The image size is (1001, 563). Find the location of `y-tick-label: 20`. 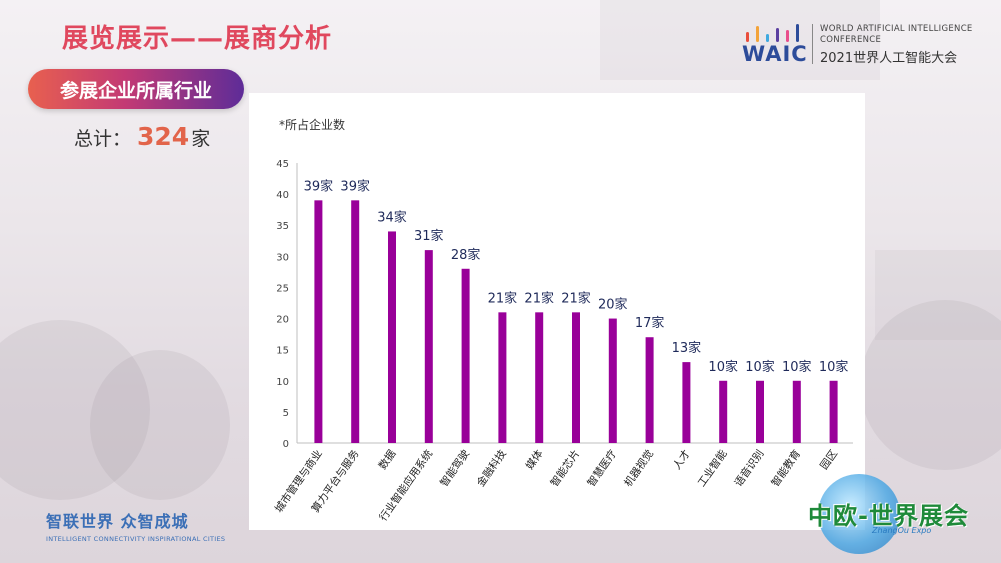

y-tick-label: 20 is located at coordinates (282, 320).